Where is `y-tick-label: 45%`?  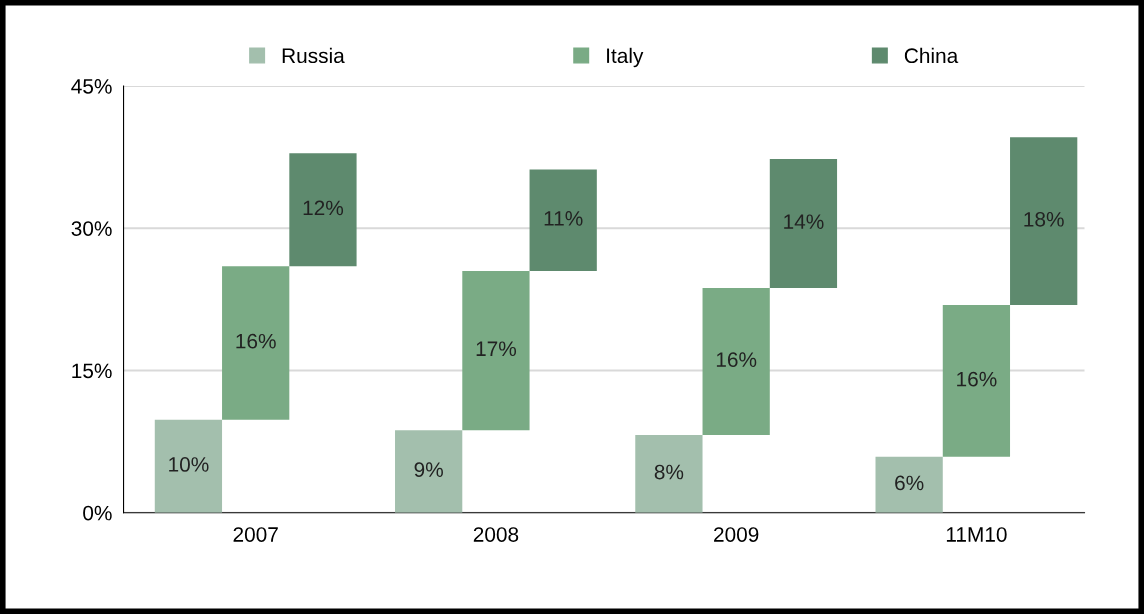
y-tick-label: 45% is located at coordinates (91, 86).